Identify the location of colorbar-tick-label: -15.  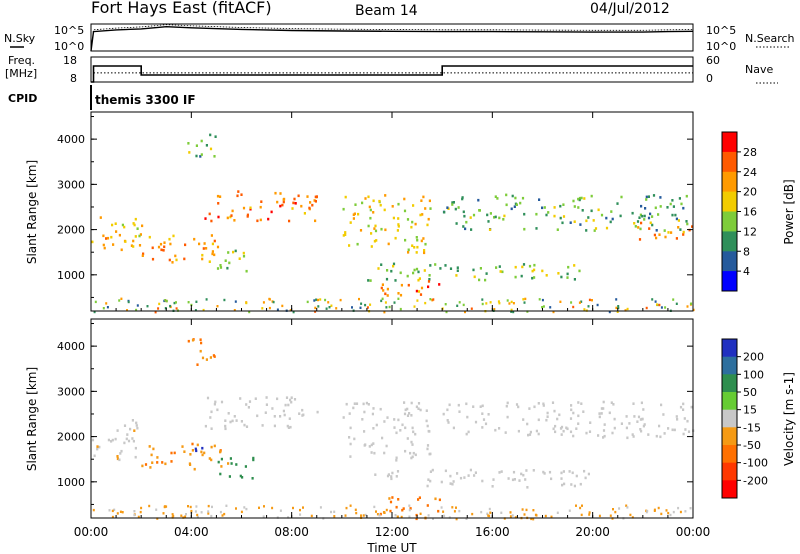
(752, 427).